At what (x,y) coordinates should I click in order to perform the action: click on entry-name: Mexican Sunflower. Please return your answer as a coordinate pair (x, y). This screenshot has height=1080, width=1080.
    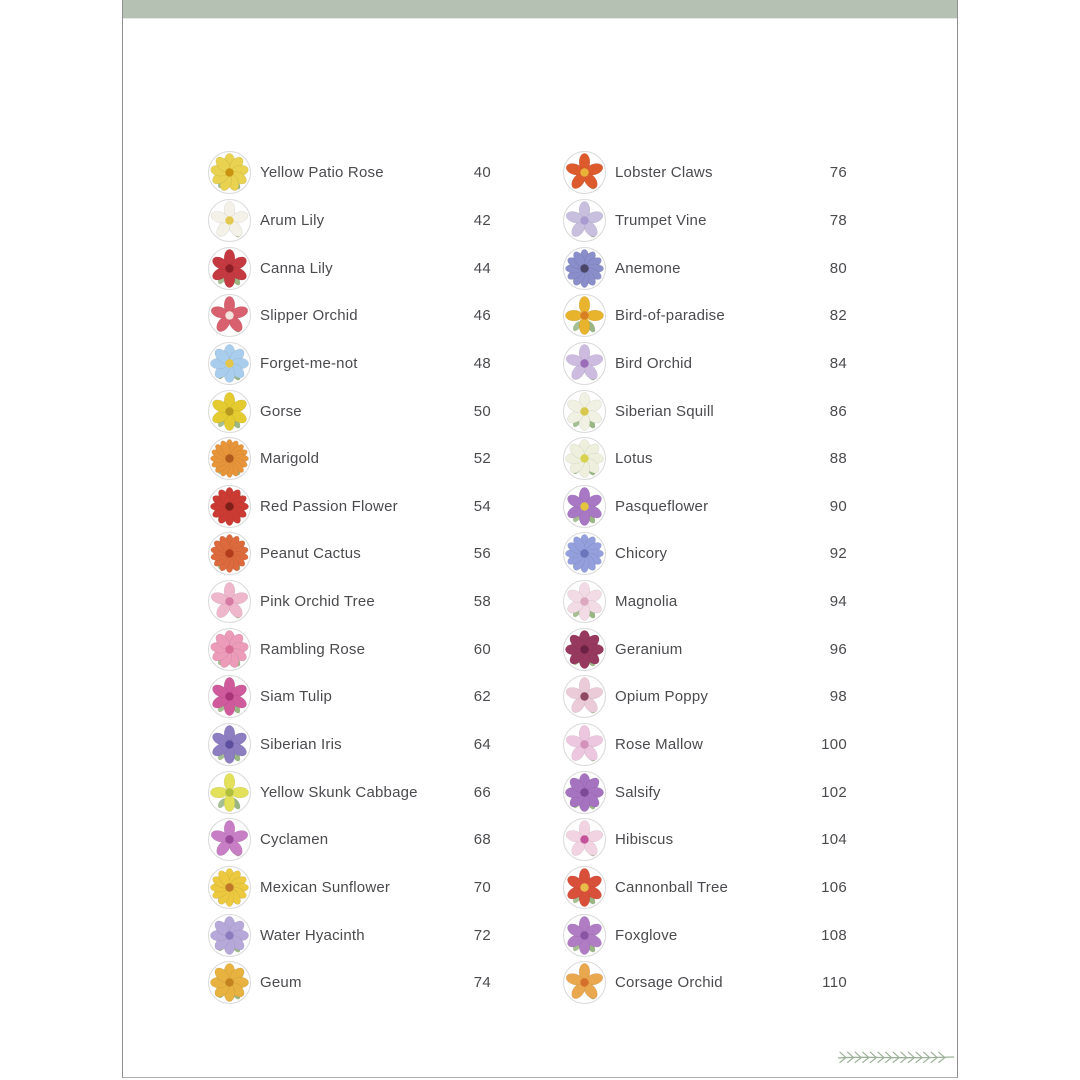
    Looking at the image, I should click on (325, 887).